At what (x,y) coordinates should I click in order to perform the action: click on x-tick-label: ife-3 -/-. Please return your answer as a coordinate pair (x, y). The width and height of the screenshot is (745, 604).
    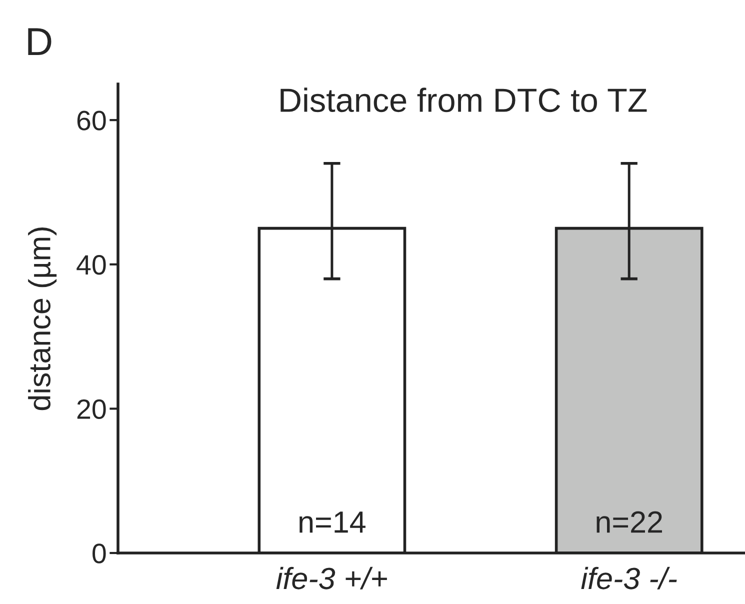
    Looking at the image, I should click on (629, 578).